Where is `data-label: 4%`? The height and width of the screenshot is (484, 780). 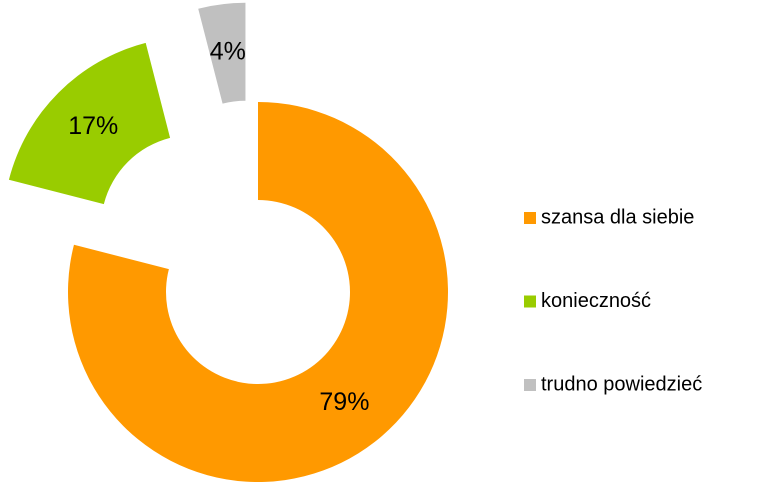
data-label: 4% is located at coordinates (228, 52).